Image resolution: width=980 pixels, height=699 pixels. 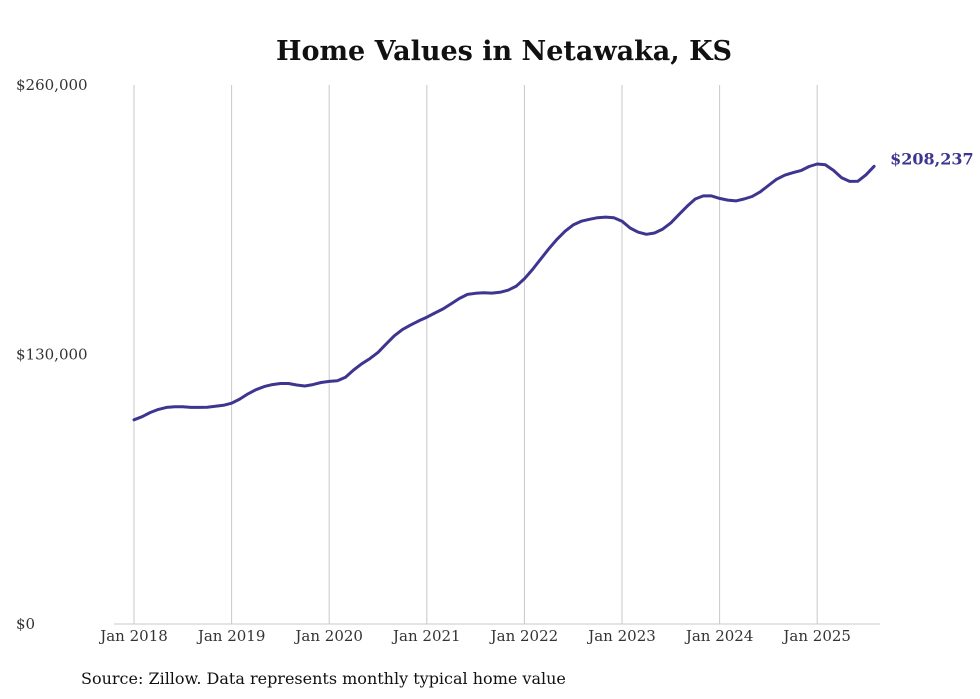 I want to click on y-tick-label: $260,000, so click(x=52, y=85).